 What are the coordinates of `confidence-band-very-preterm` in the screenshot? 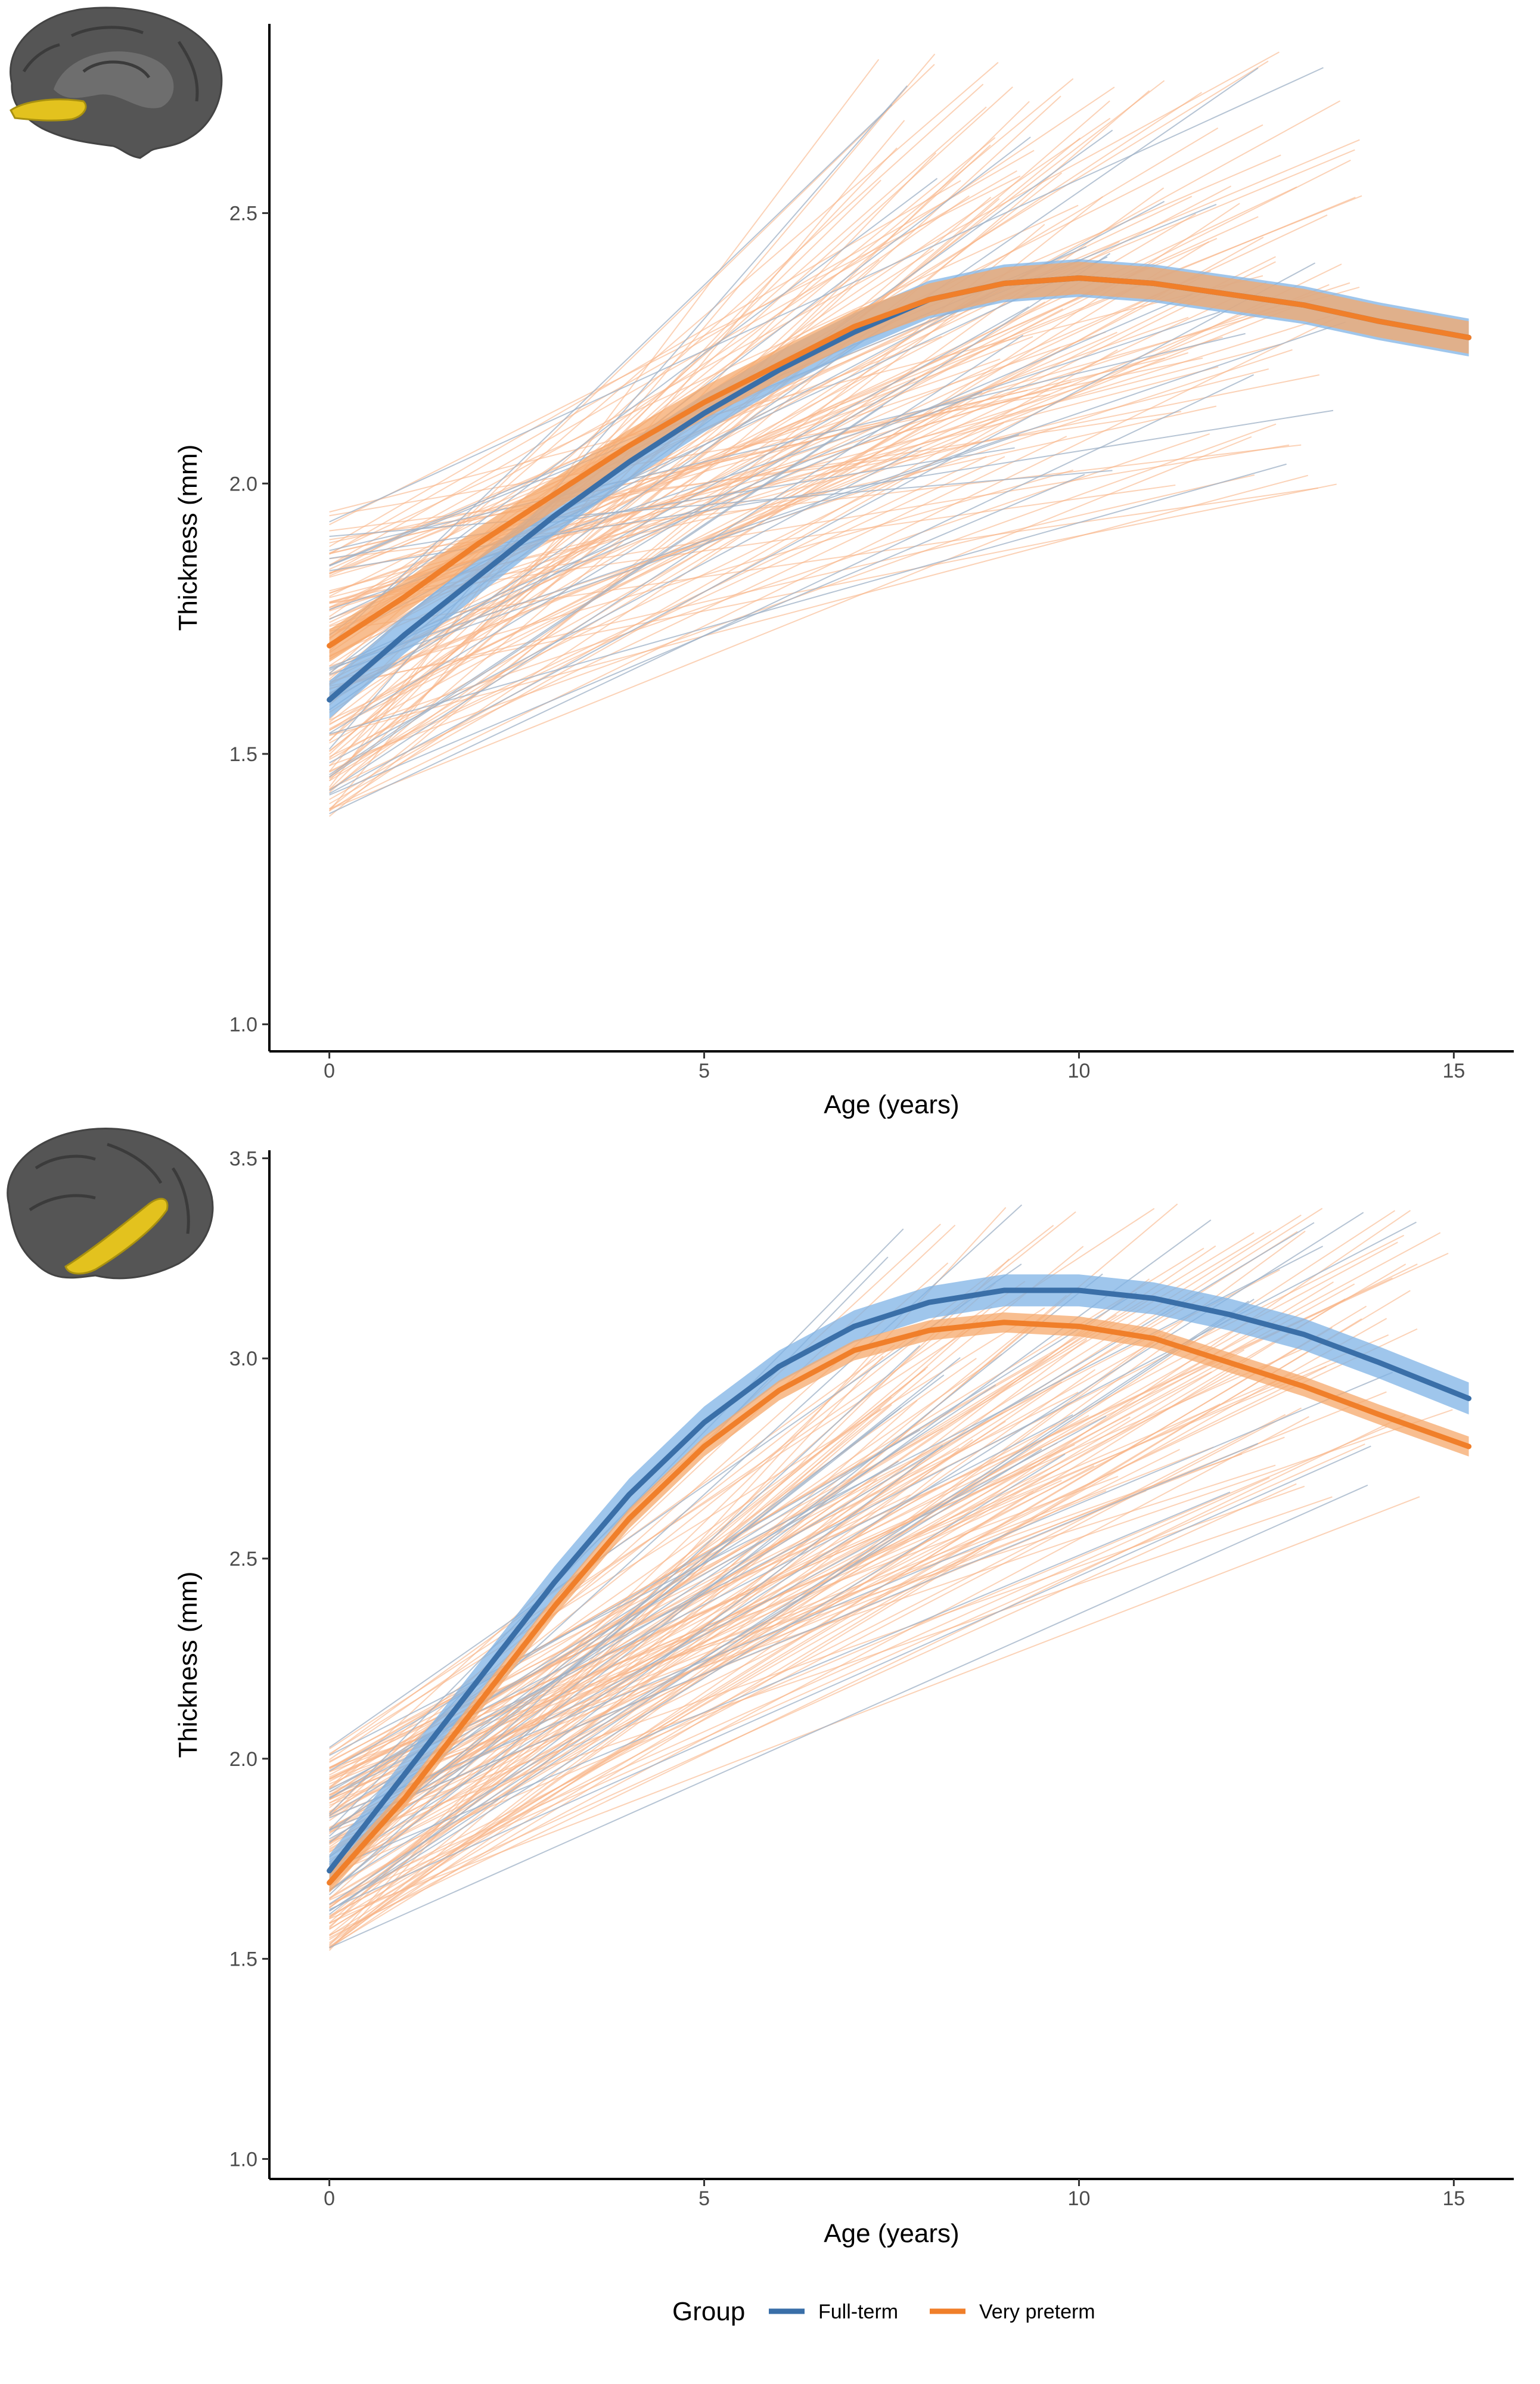 It's located at (899, 462).